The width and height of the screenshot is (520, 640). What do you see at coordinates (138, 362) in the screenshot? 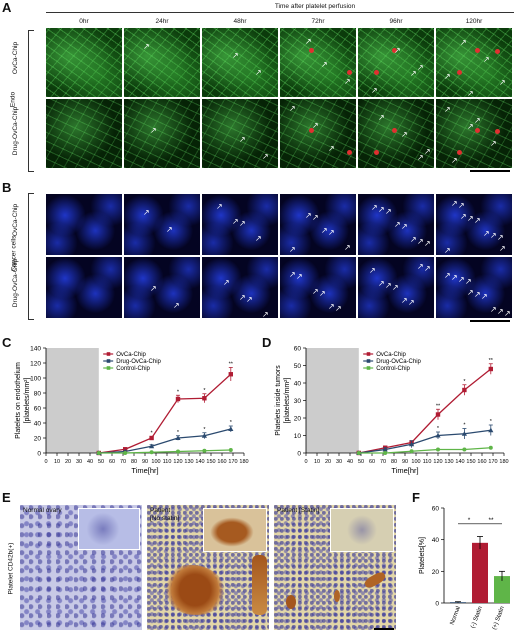
I see `legend-label: Drug-OvCa-Chip` at bounding box center [138, 362].